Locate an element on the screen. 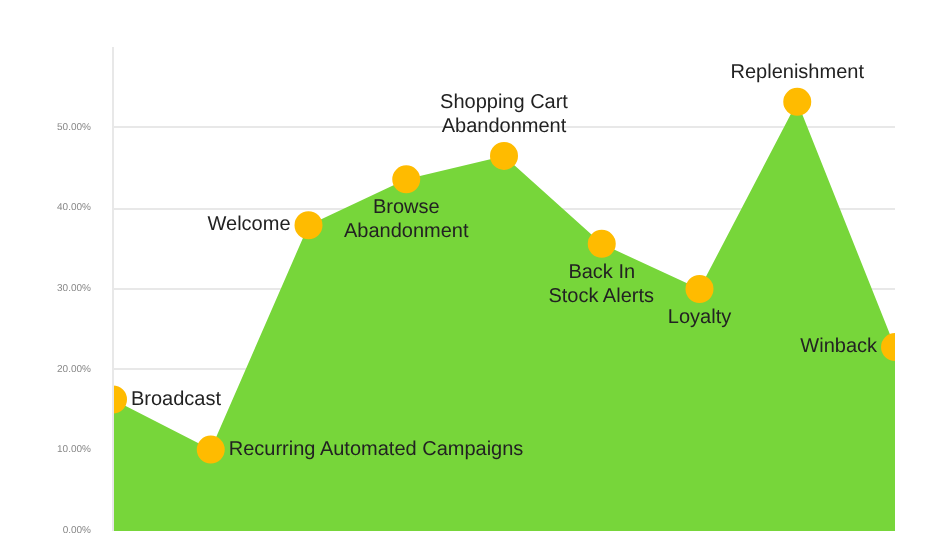 The image size is (926, 550). annotation: Replenishment is located at coordinates (797, 72).